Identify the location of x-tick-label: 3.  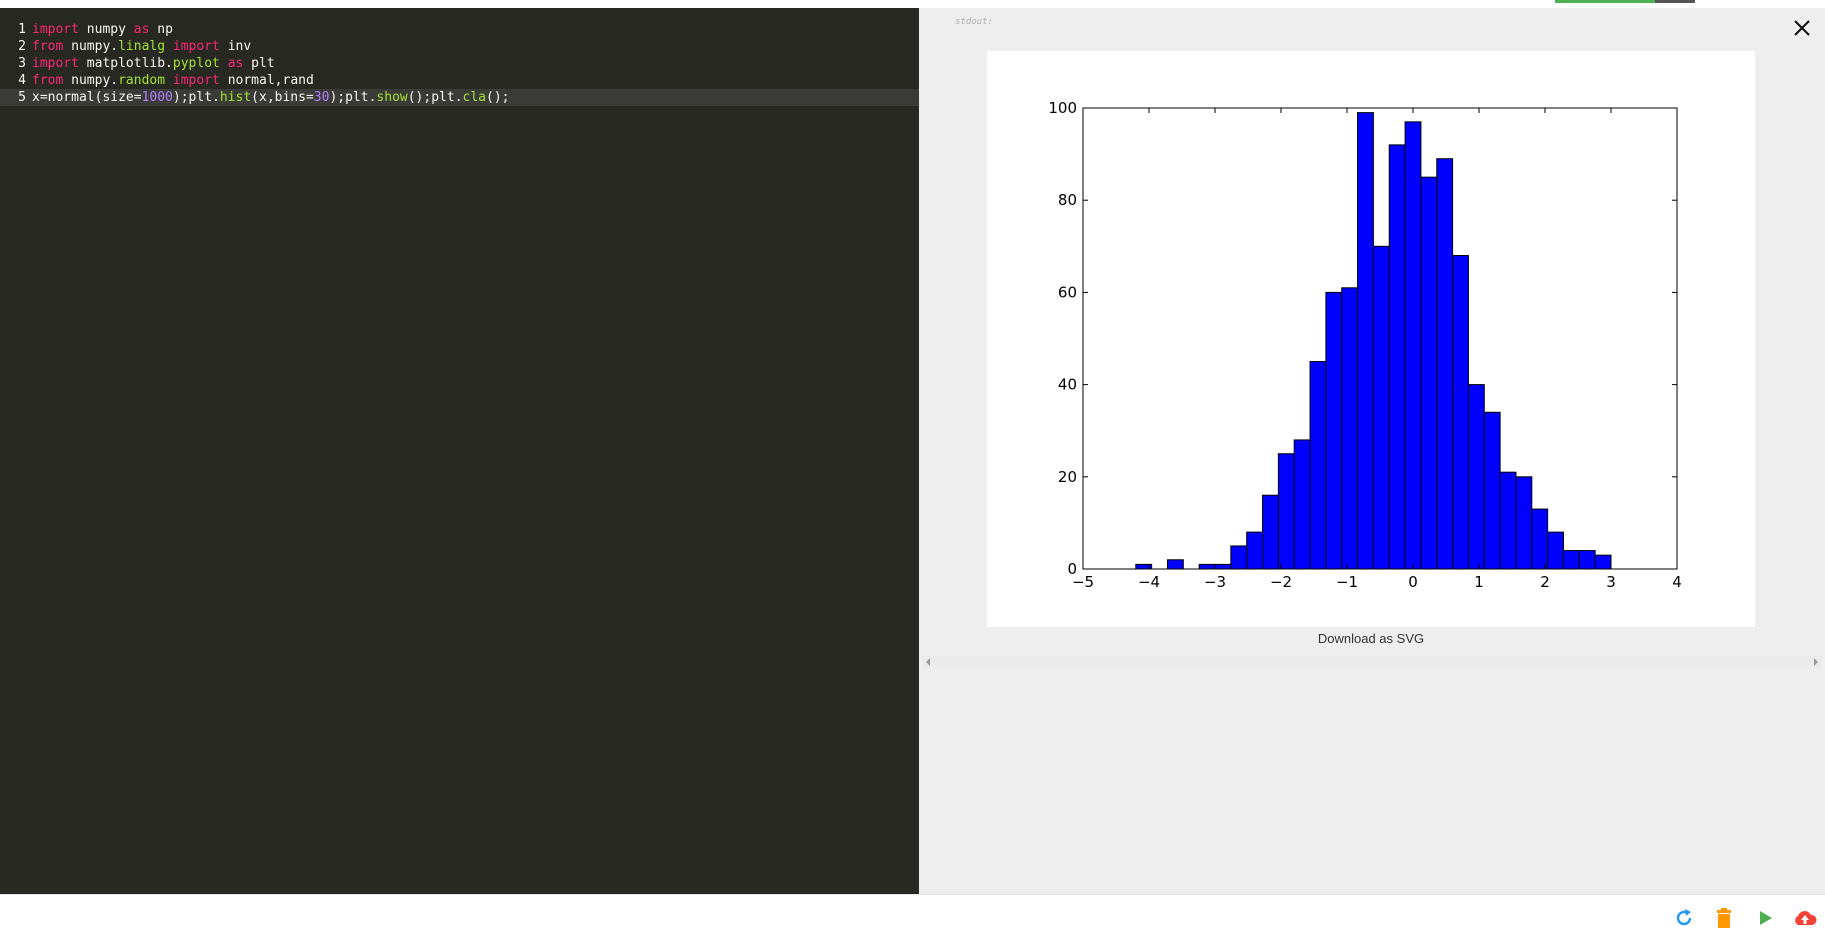
(1611, 582).